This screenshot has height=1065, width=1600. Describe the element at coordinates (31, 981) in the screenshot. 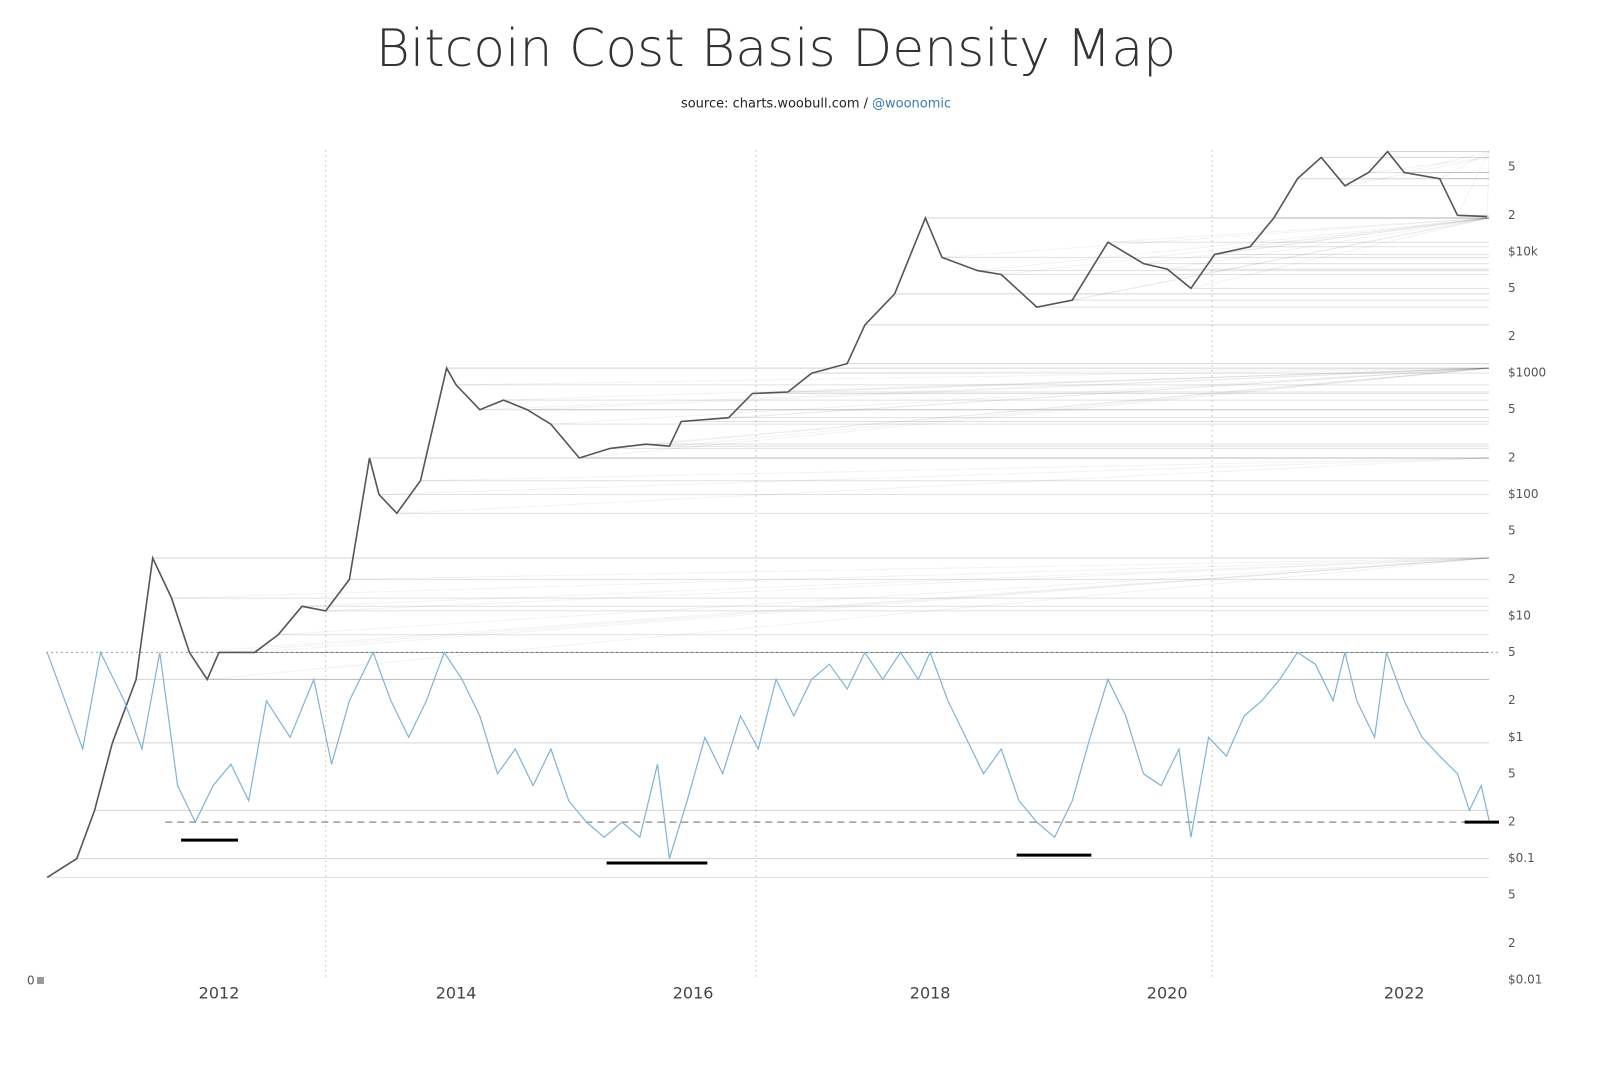

I see `corner-label: 0` at that location.